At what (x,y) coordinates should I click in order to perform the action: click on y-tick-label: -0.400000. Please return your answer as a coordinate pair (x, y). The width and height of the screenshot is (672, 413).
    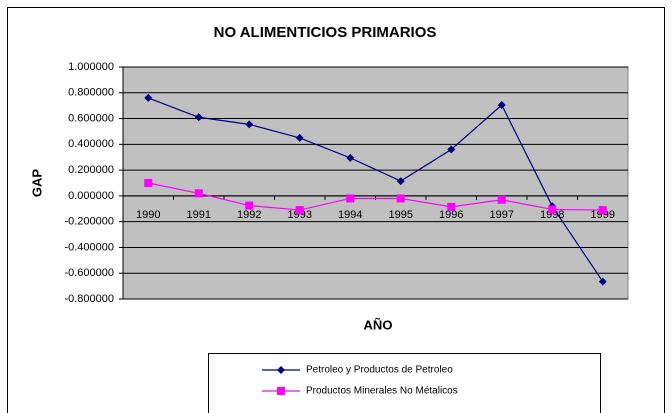
    Looking at the image, I should click on (89, 247).